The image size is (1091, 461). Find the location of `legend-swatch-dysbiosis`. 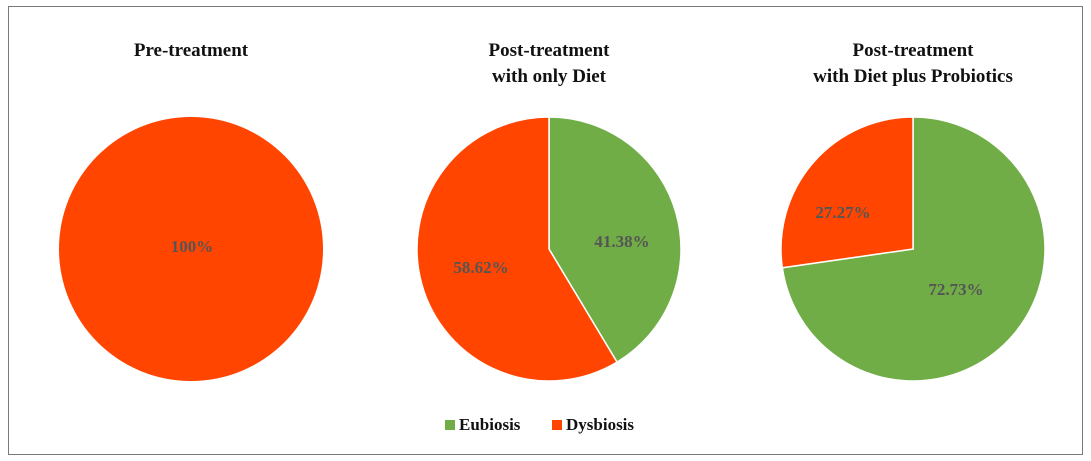

legend-swatch-dysbiosis is located at coordinates (557, 425).